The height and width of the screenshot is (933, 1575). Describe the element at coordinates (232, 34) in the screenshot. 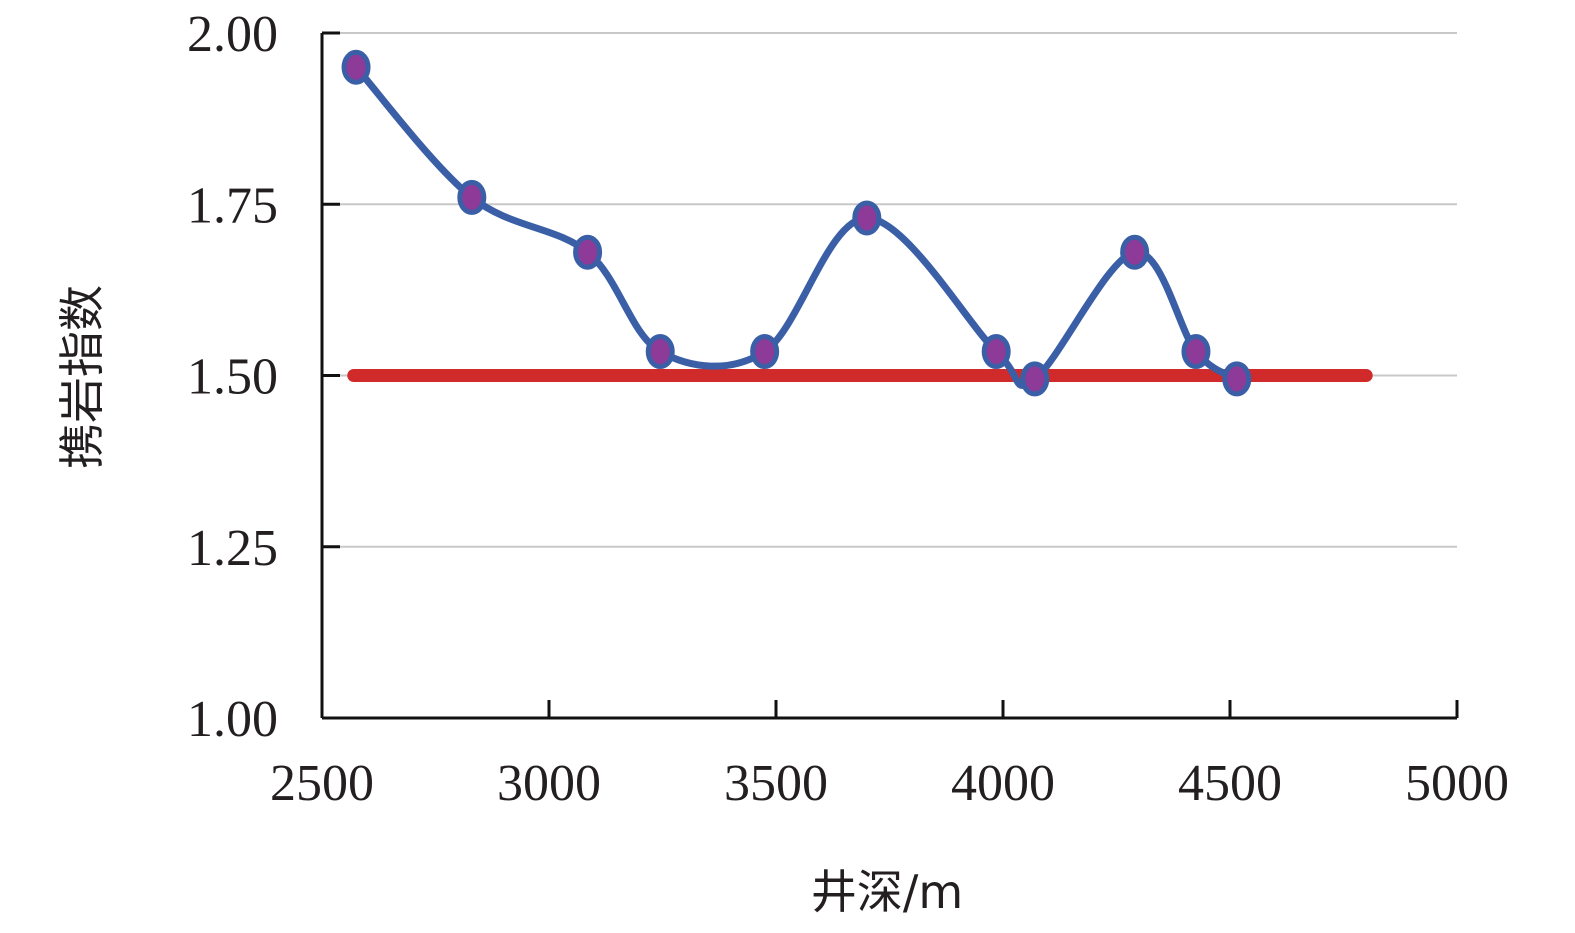

I see `y-tick-label: 2.00` at that location.